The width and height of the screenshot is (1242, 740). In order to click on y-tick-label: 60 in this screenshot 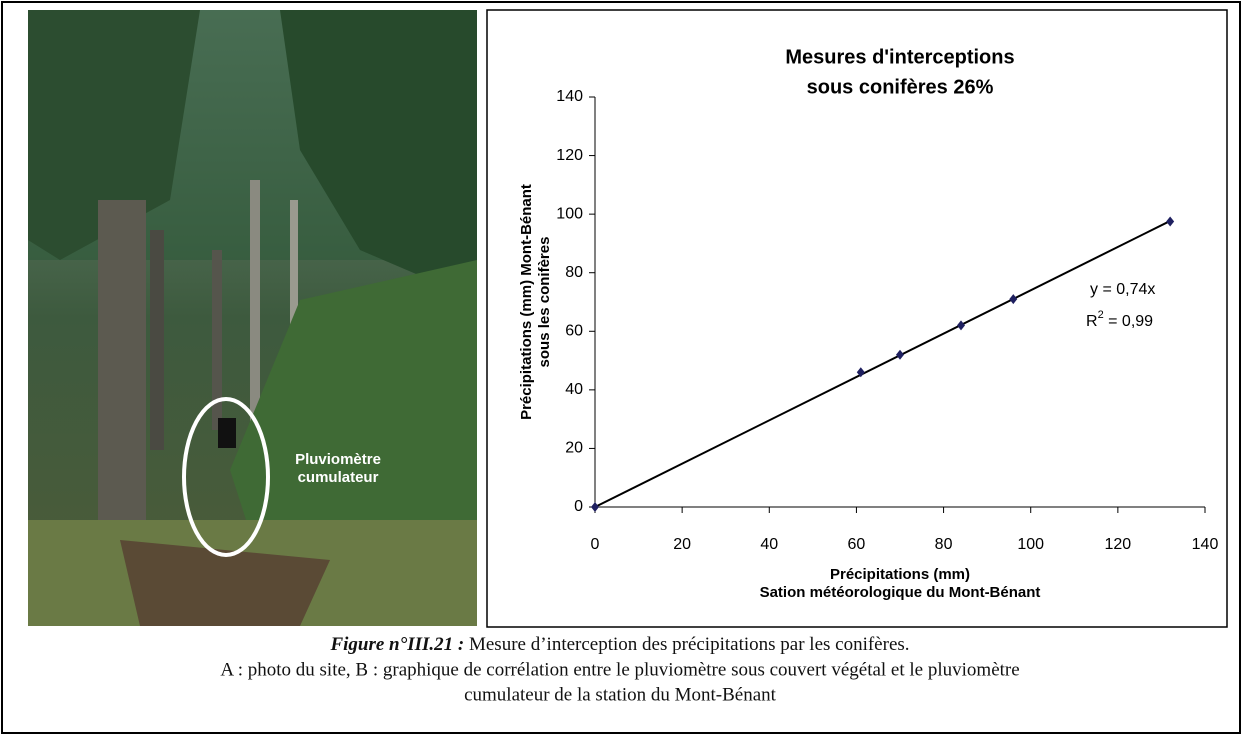, I will do `click(574, 331)`.